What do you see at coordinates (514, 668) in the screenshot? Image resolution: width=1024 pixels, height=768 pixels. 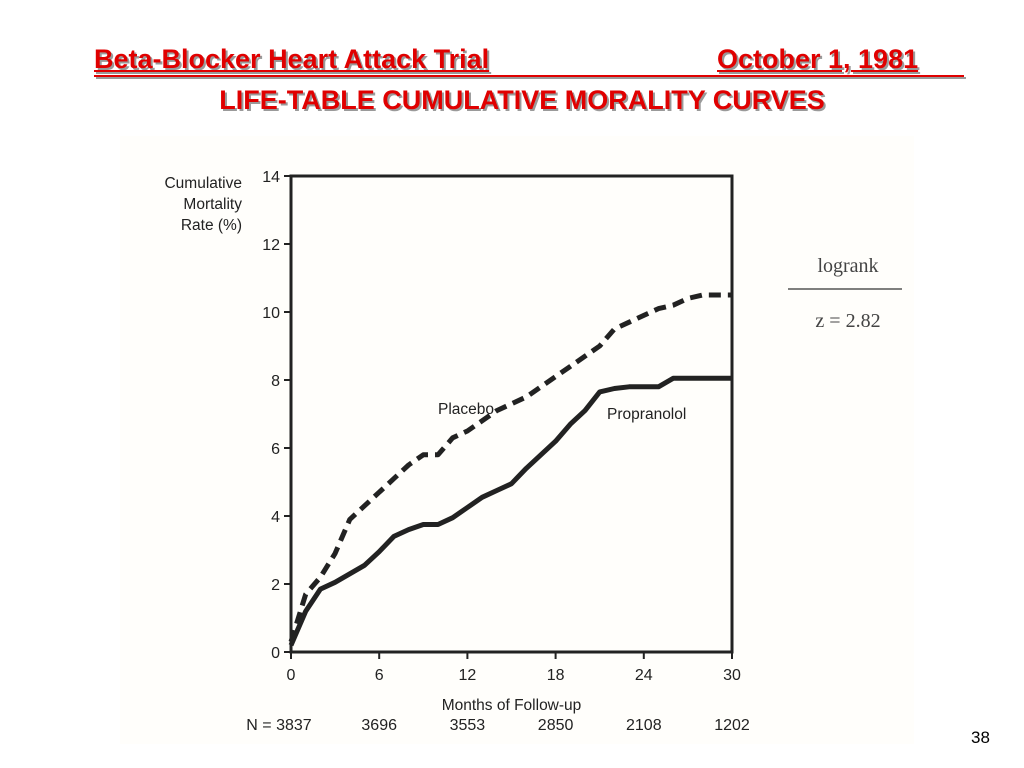 I see `x-axis-ticks: 0 6 12 18 24 30` at bounding box center [514, 668].